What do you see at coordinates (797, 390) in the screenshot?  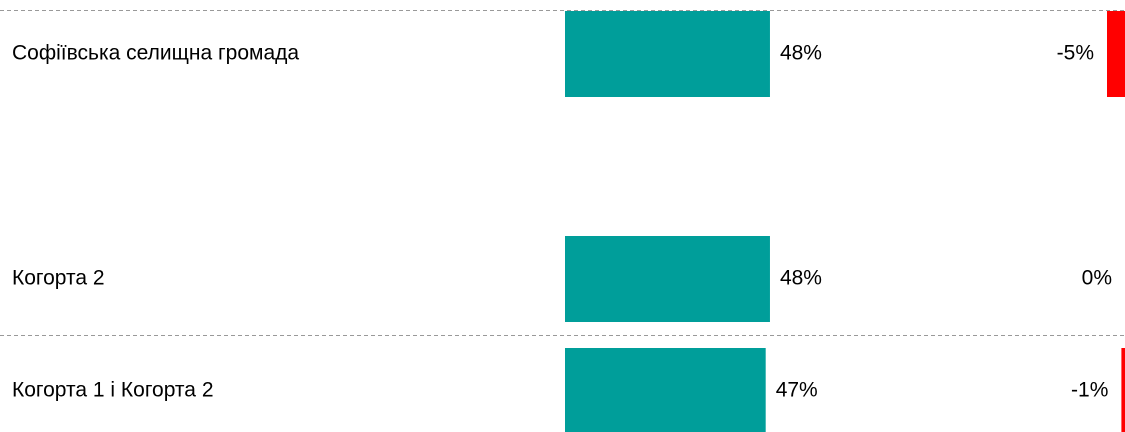 I see `value-label: 47%` at bounding box center [797, 390].